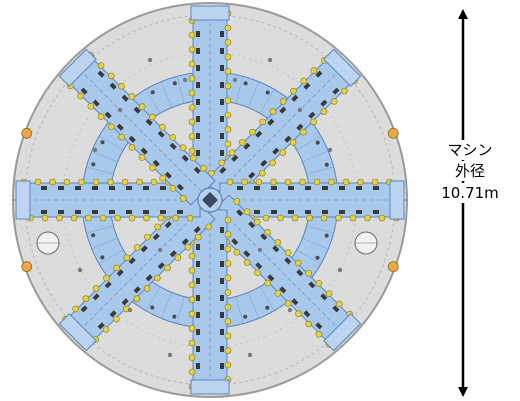 This screenshot has width=520, height=401. I want to click on diameter-label-line-2: 外径, so click(470, 171).